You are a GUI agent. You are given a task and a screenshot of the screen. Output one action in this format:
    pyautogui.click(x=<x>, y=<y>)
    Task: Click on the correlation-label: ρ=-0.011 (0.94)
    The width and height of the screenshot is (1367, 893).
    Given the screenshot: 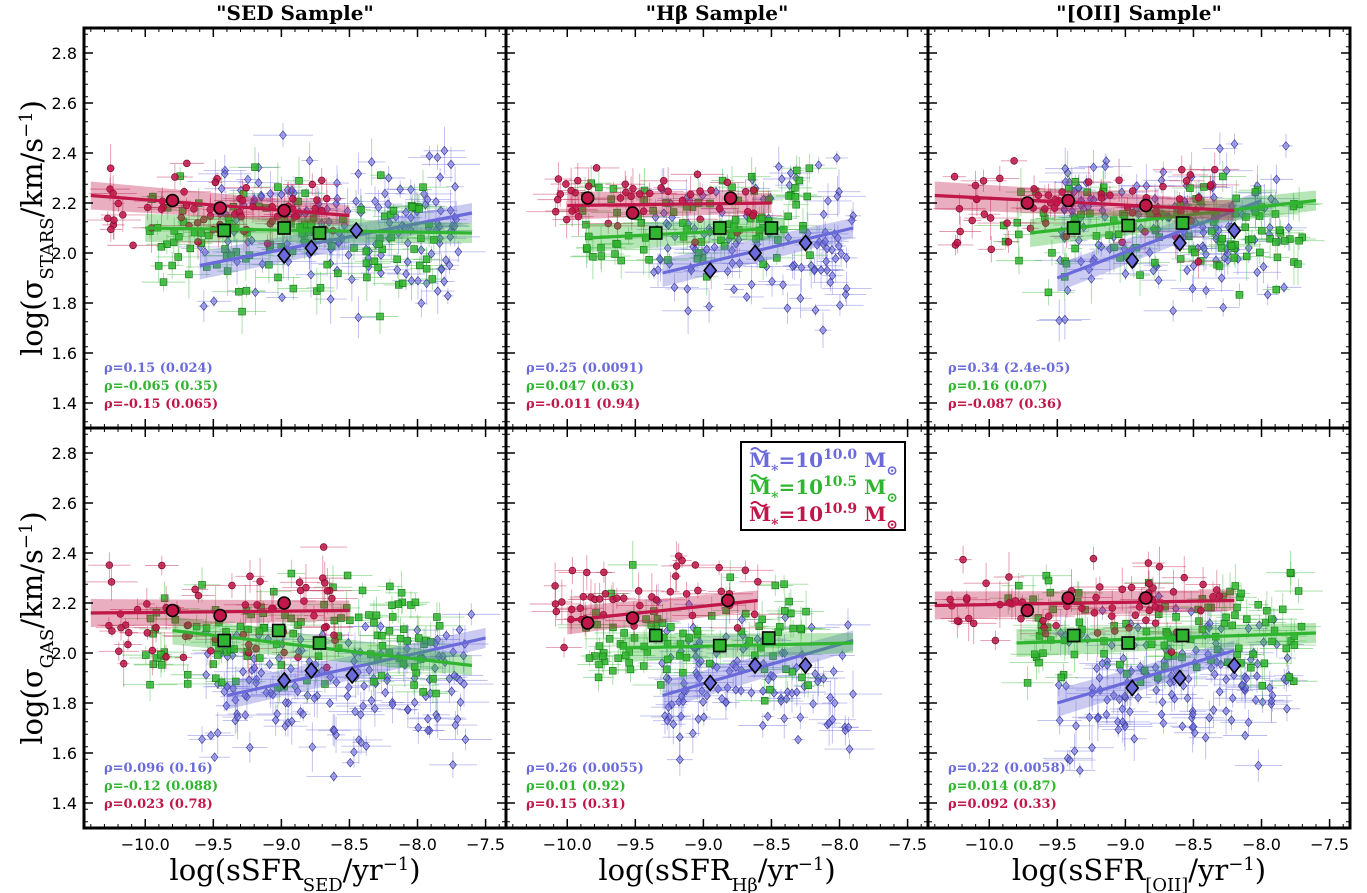 What is the action you would take?
    pyautogui.click(x=583, y=404)
    